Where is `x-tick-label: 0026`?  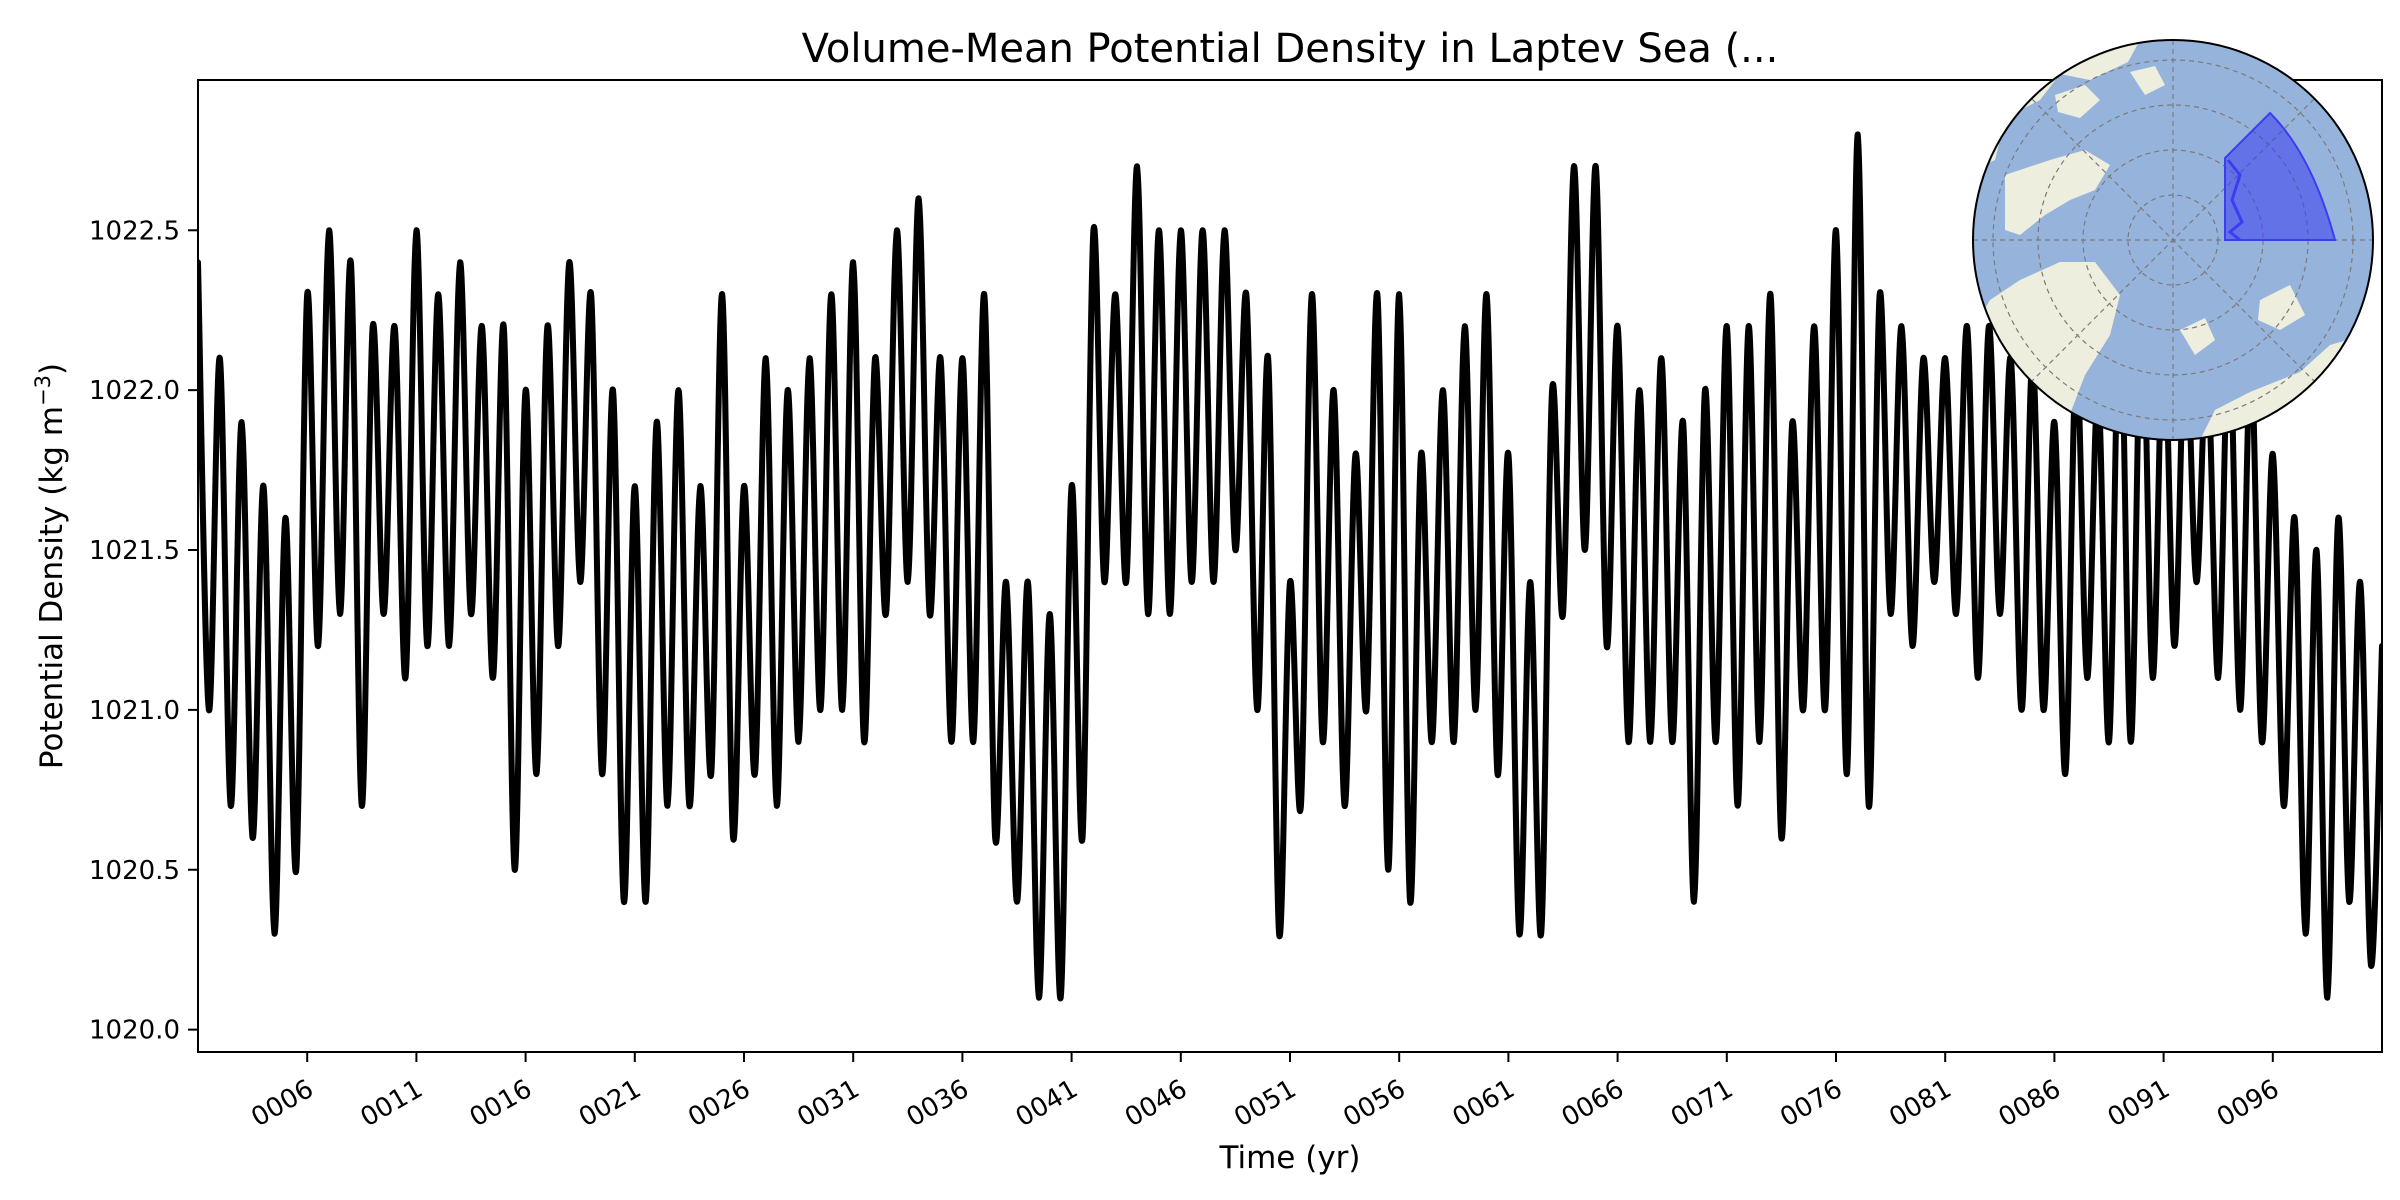 x-tick-label: 0026 is located at coordinates (719, 1103).